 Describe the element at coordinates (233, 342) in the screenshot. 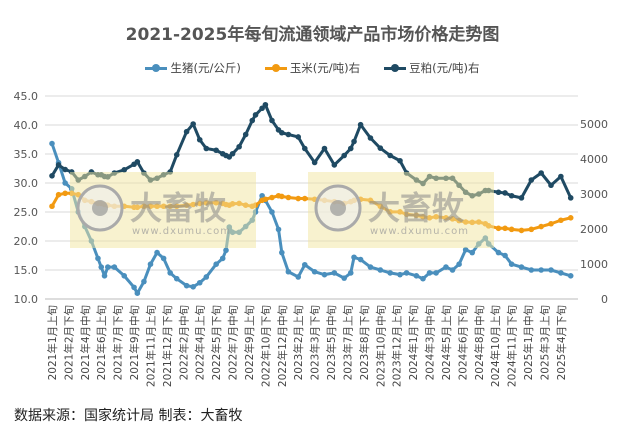

I see `x-axis-tick-label: 2022年7月中旬` at that location.